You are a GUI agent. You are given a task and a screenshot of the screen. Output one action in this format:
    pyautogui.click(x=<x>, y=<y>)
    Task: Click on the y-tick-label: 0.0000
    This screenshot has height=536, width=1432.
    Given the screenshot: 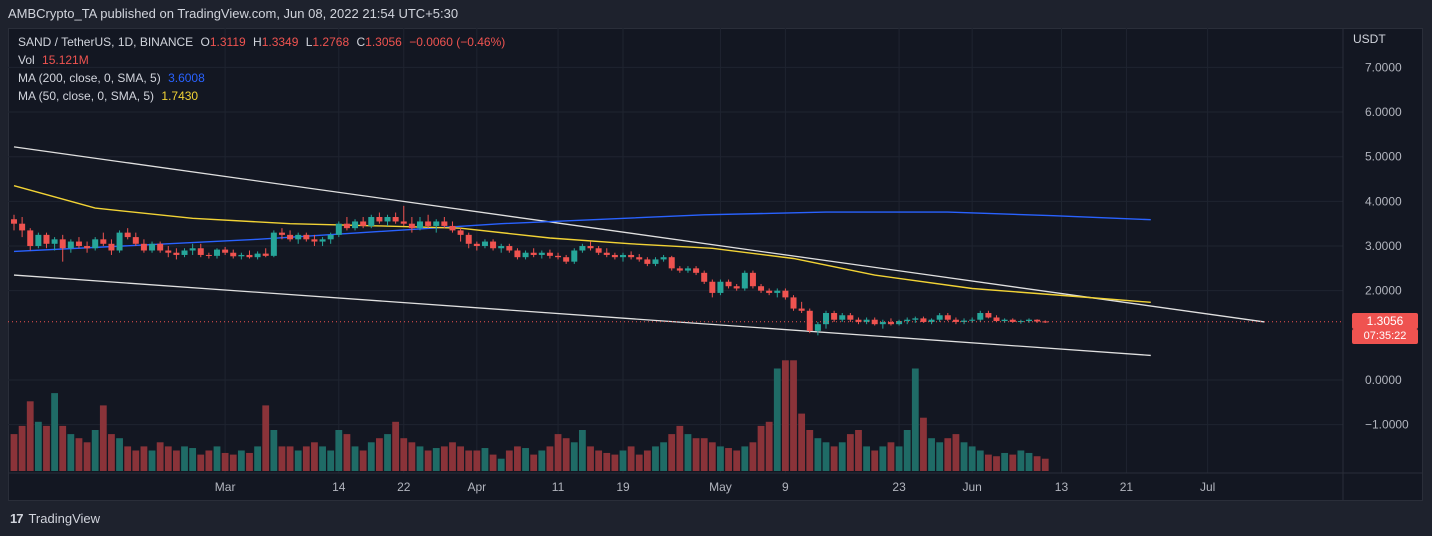 What is the action you would take?
    pyautogui.click(x=1383, y=380)
    